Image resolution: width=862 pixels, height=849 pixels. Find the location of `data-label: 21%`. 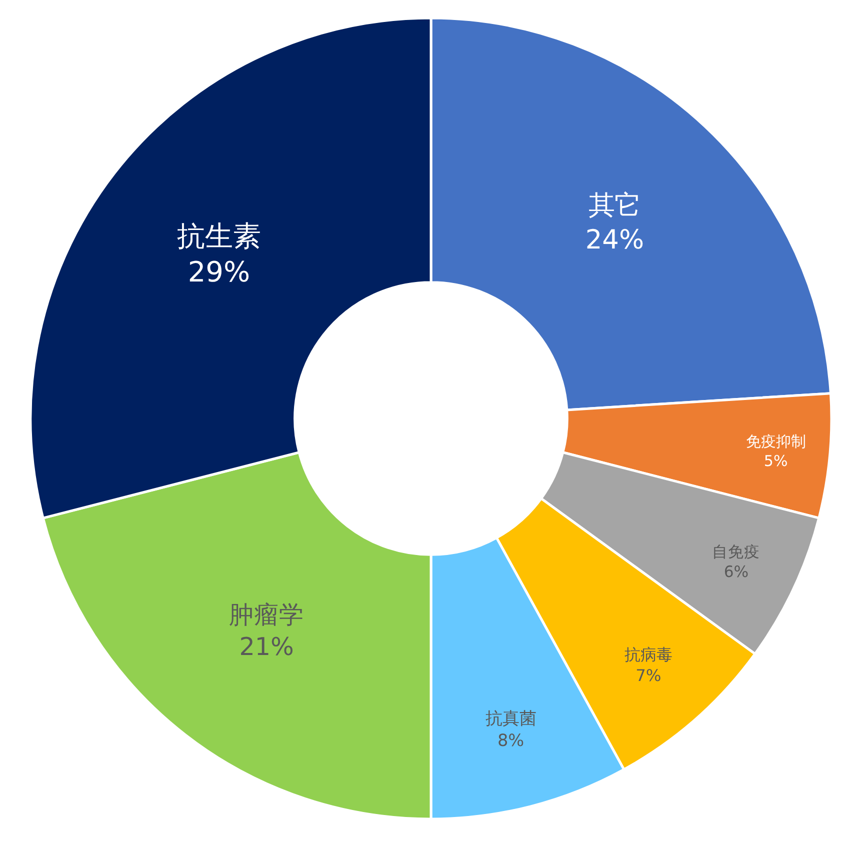

data-label: 21% is located at coordinates (266, 647).